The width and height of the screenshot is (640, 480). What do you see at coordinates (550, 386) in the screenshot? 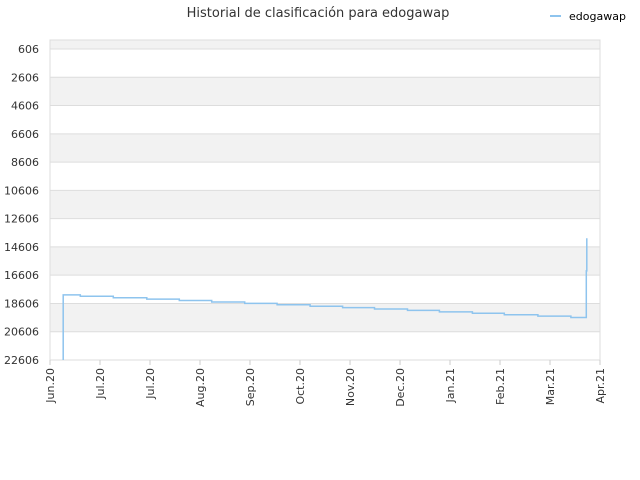
I see `x-tick-label: Mar.21` at bounding box center [550, 386].